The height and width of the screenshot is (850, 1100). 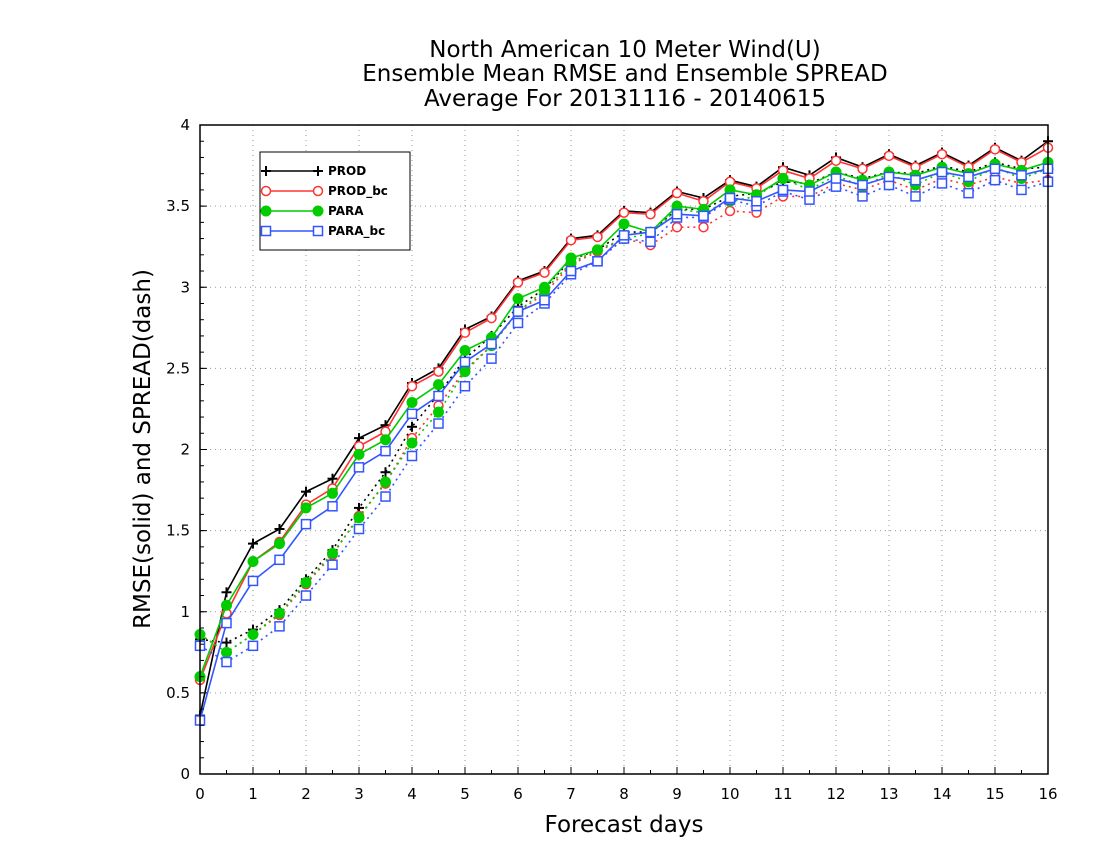 I want to click on y-axis: 0 0.5 1 1.5 2 2.5 3 3.5 4, so click(x=186, y=449).